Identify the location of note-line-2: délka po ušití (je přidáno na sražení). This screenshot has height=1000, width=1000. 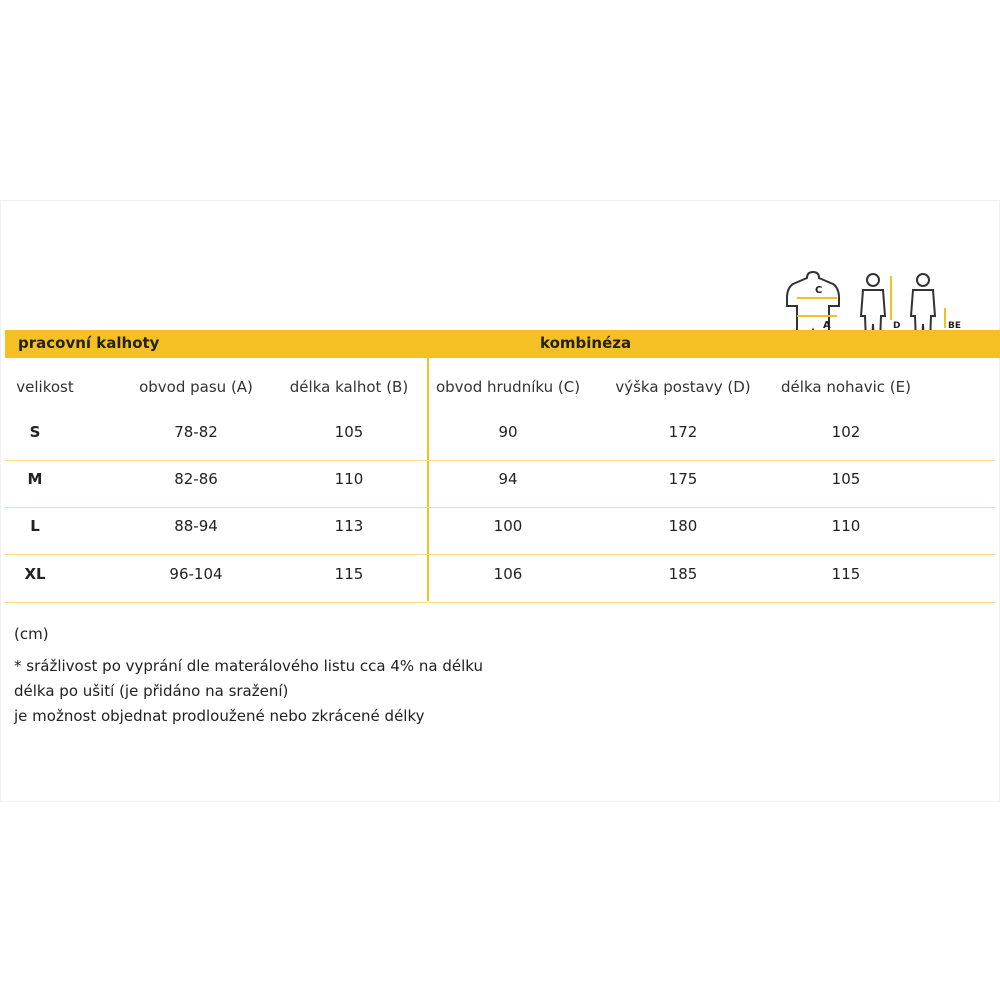
(151, 691).